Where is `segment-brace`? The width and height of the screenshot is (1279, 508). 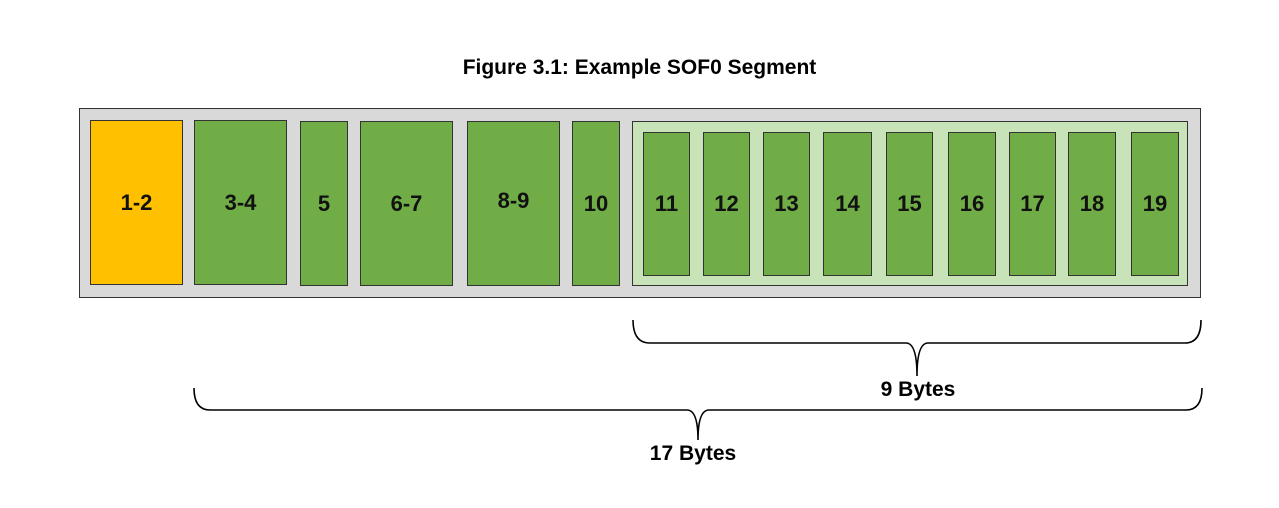 segment-brace is located at coordinates (698, 414).